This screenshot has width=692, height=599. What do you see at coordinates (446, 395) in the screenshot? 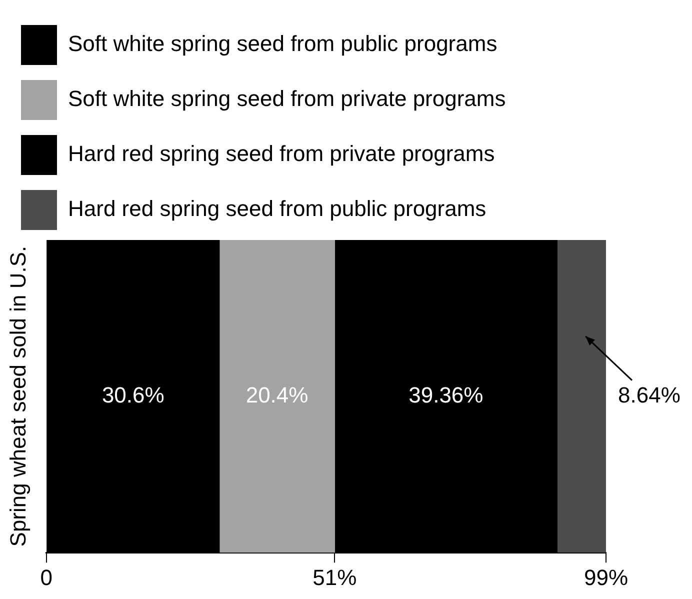
I see `data-label: 39.36%` at bounding box center [446, 395].